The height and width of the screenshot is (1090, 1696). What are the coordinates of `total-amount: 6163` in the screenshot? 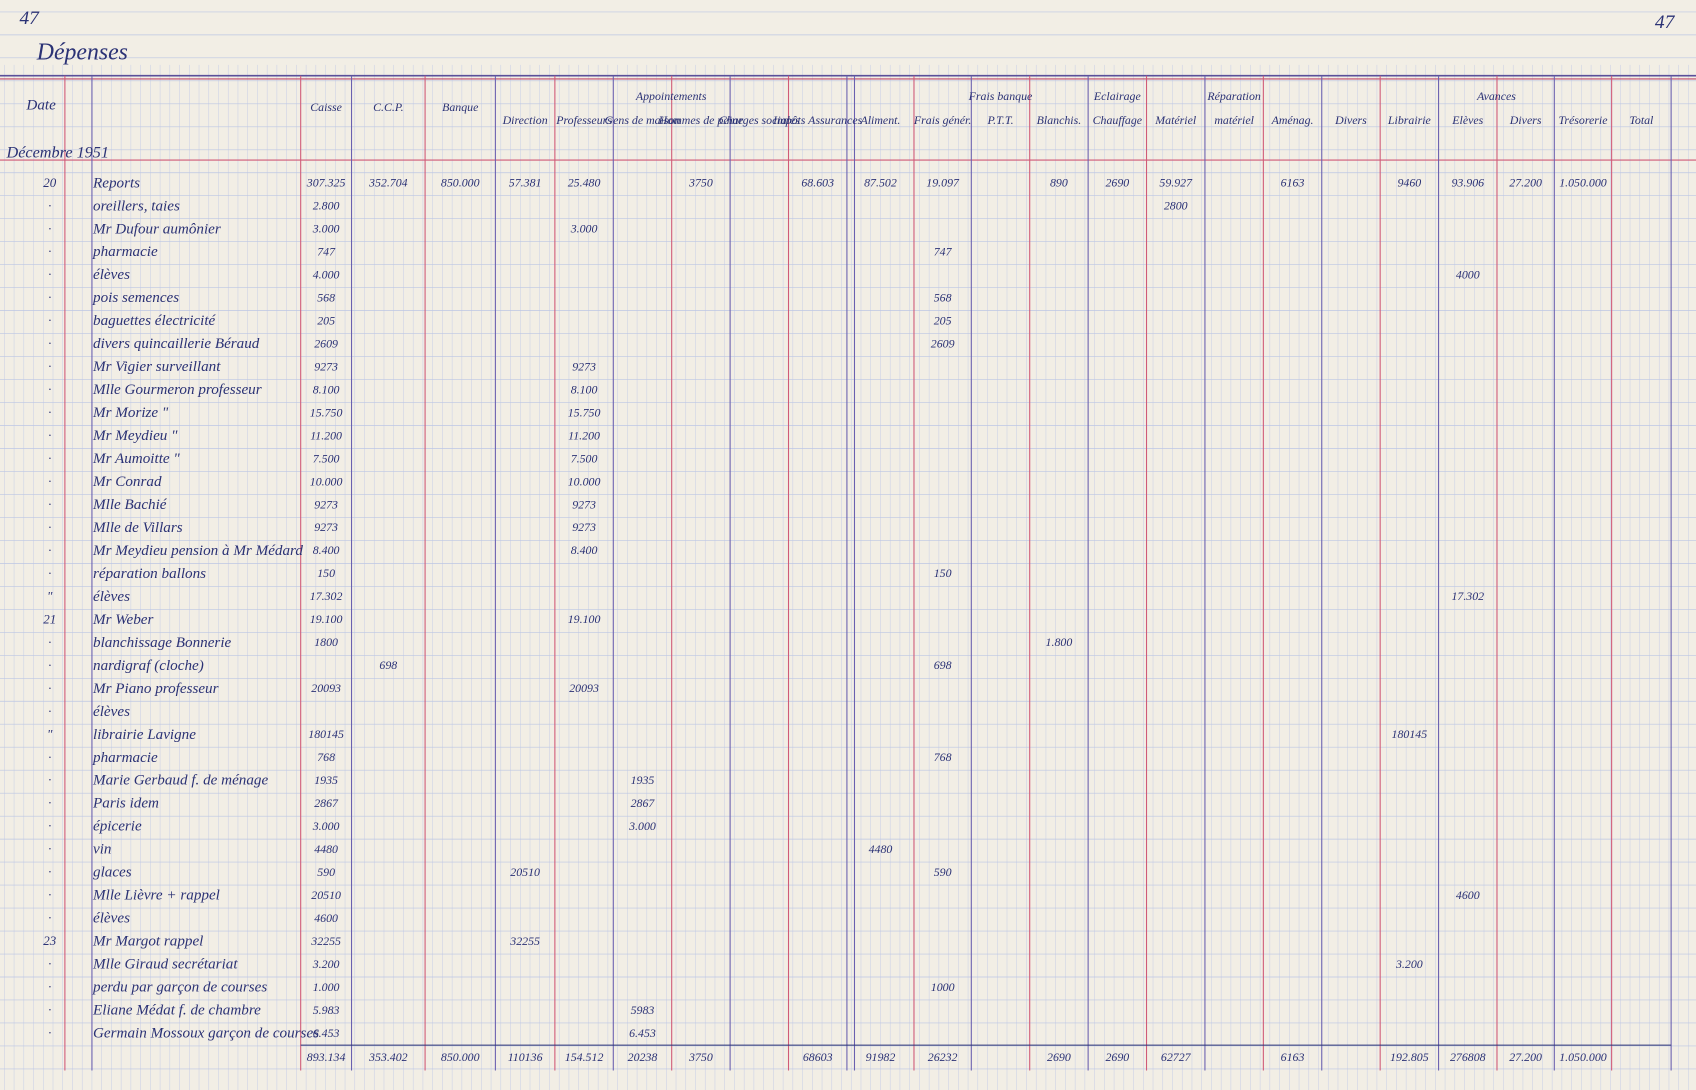 It's located at (1293, 1057).